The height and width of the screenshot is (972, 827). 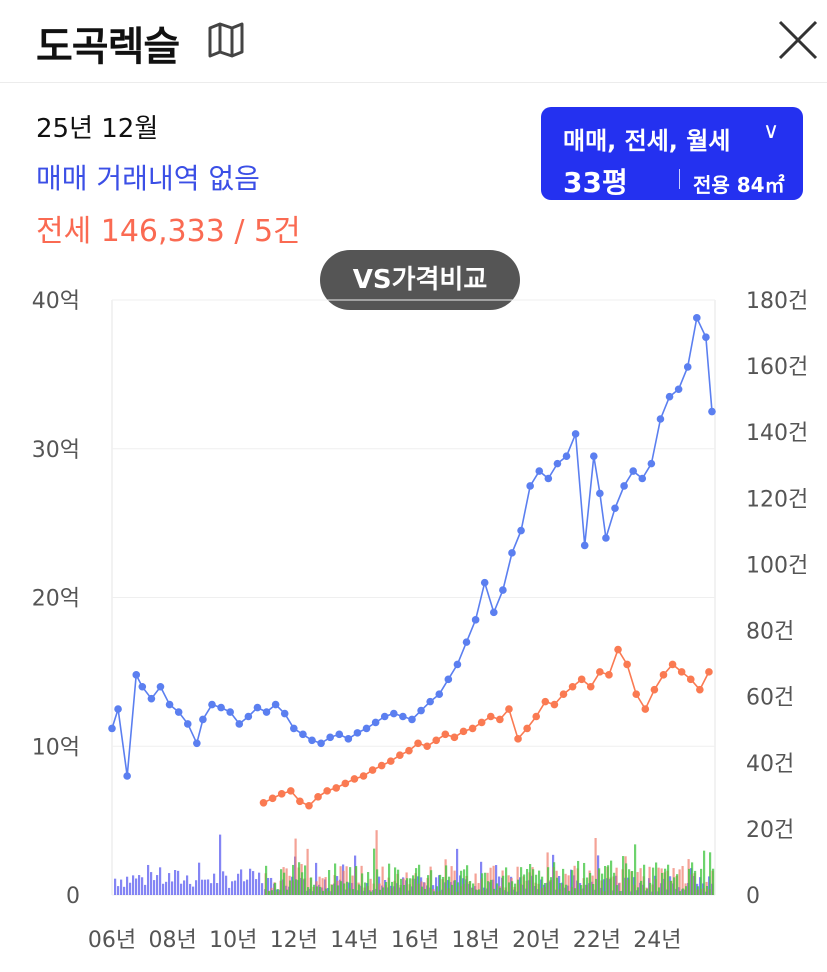 What do you see at coordinates (657, 940) in the screenshot?
I see `x-tick-label: 24년` at bounding box center [657, 940].